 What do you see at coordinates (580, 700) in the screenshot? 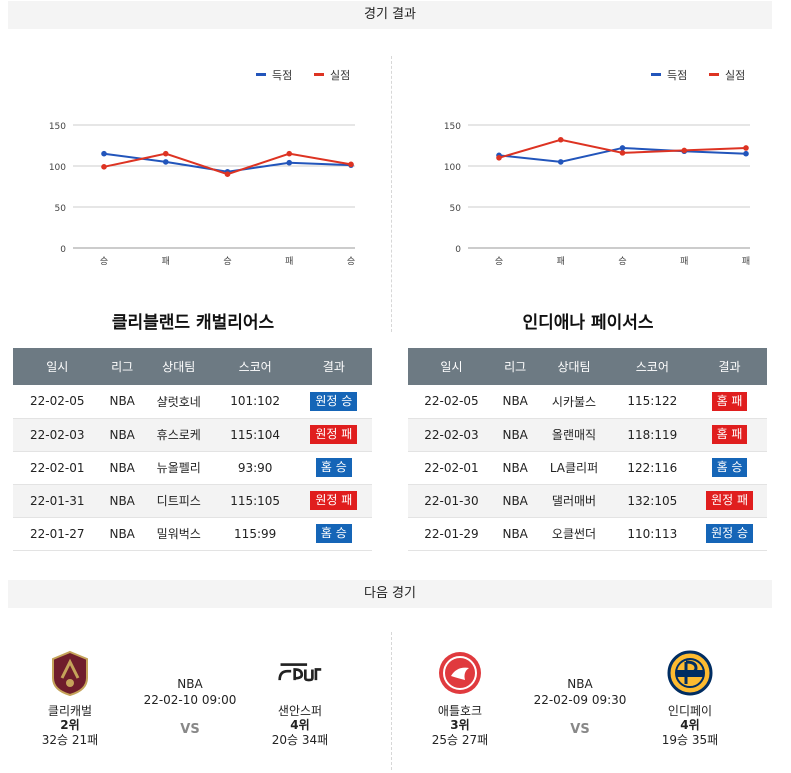
I see `match-datetime: 22-02-09 09:30` at bounding box center [580, 700].